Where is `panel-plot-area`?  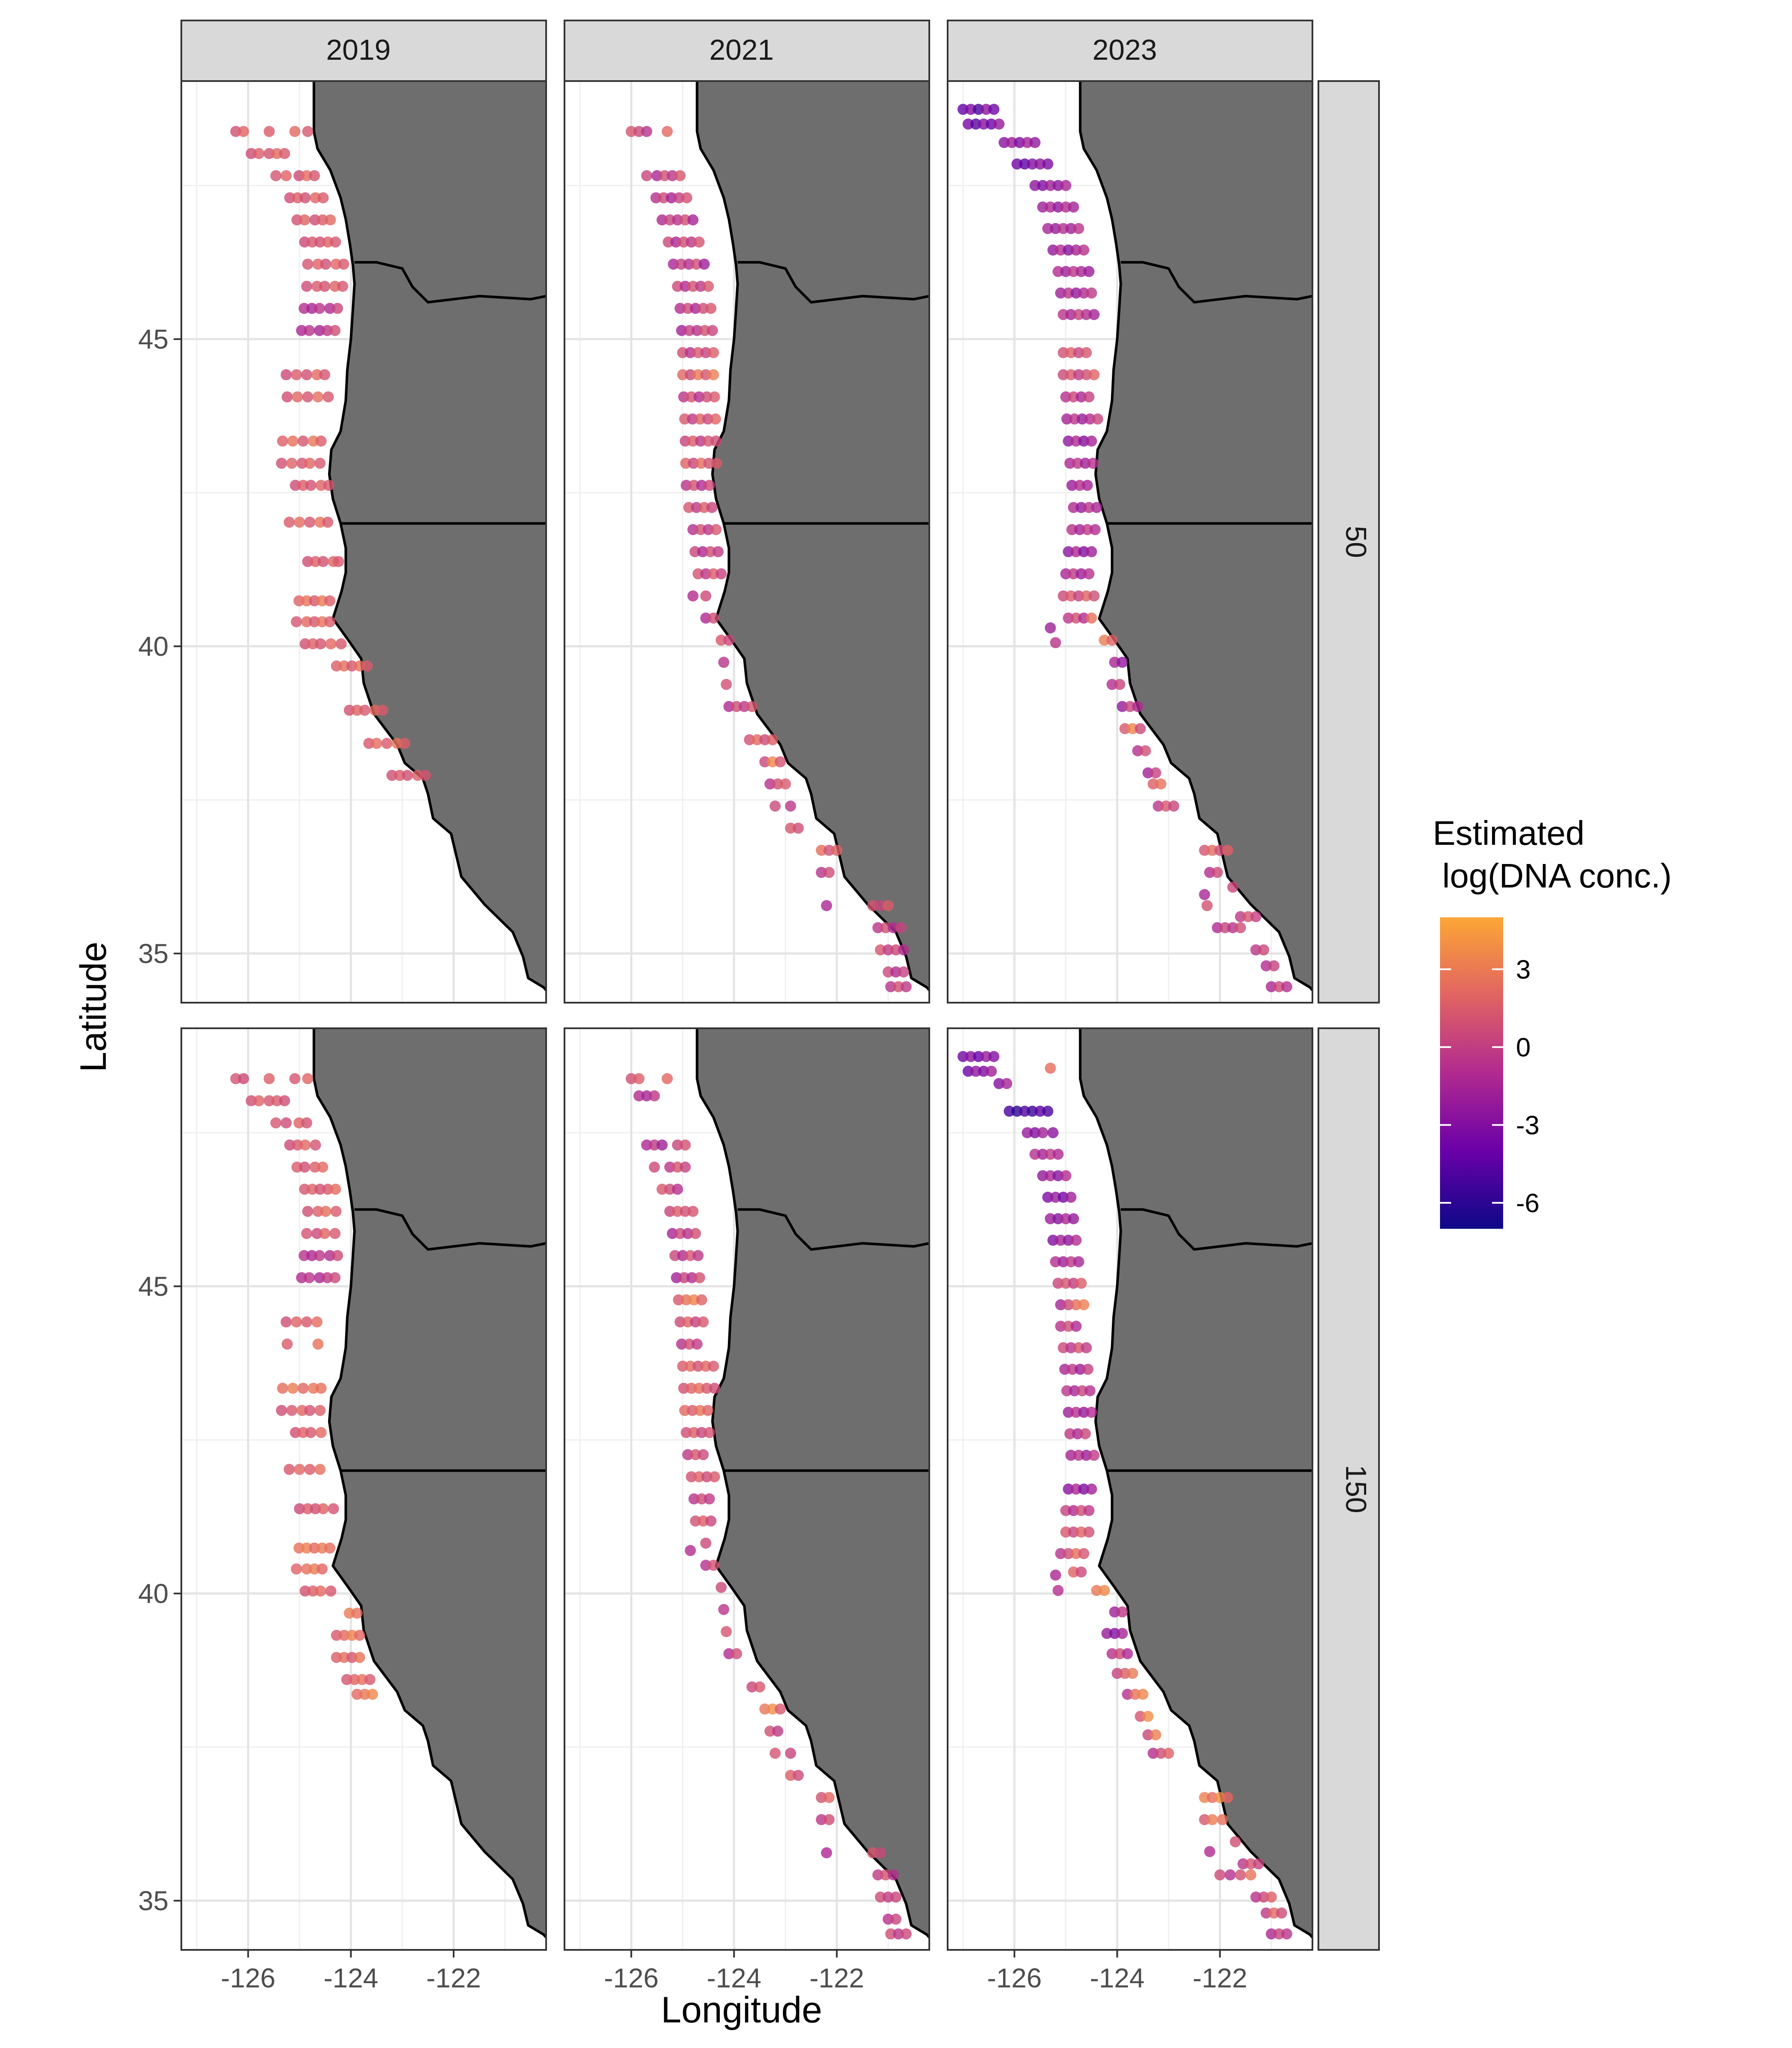 panel-plot-area is located at coordinates (746, 542).